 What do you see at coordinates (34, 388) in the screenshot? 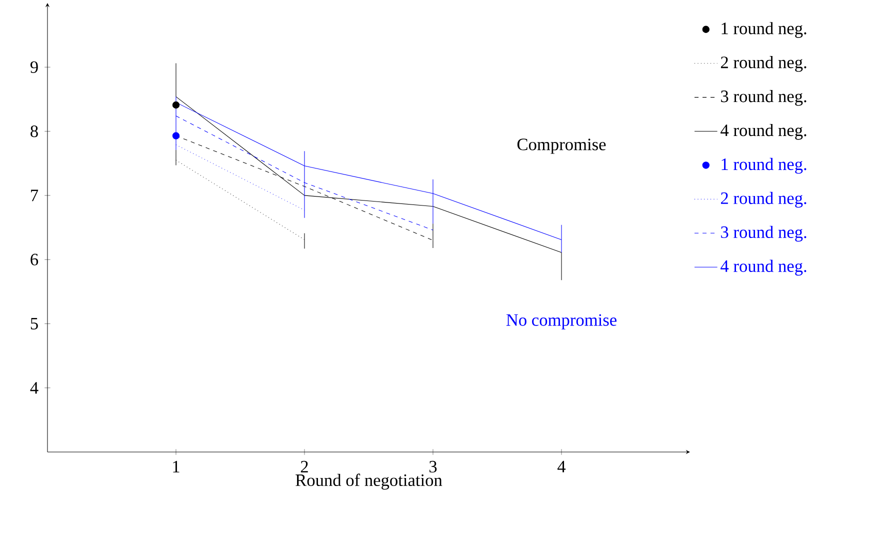
I see `y-tick-label: 4` at bounding box center [34, 388].